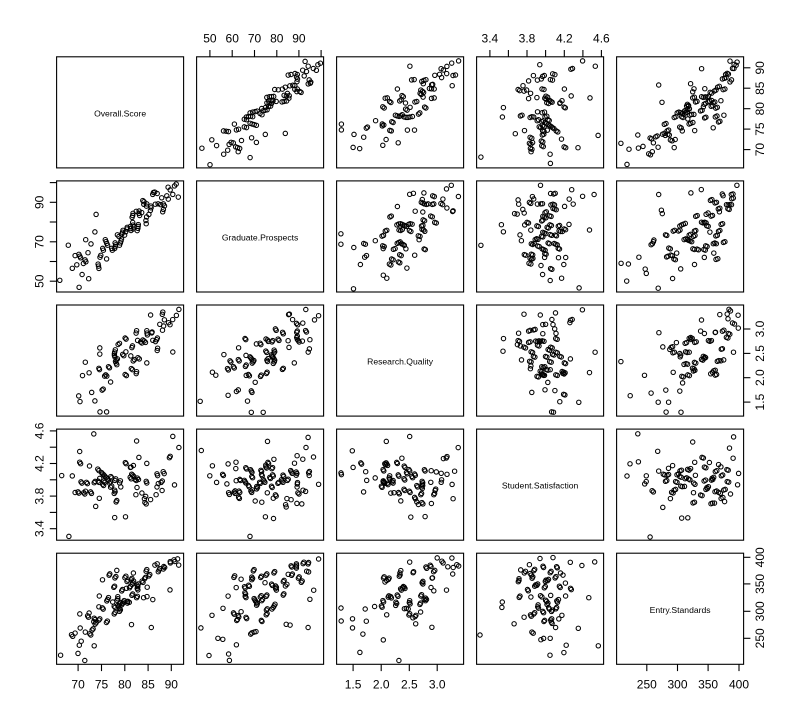 The width and height of the screenshot is (800, 723). I want to click on svg-text: Graduate.Prospects, so click(260, 237).